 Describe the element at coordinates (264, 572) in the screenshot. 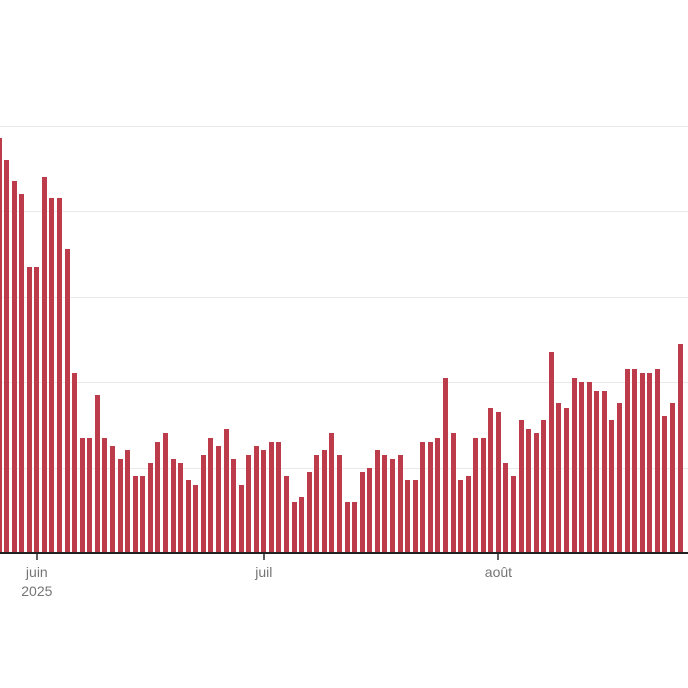

I see `month-label: juil` at that location.